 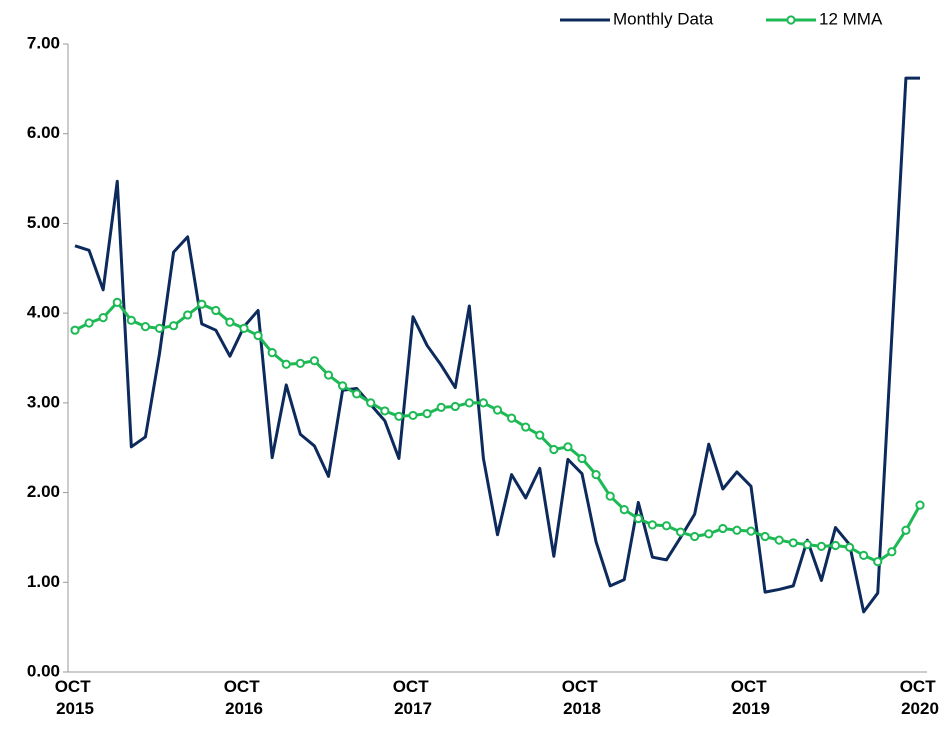 I want to click on y-tick-label: 7.00, so click(x=43, y=42).